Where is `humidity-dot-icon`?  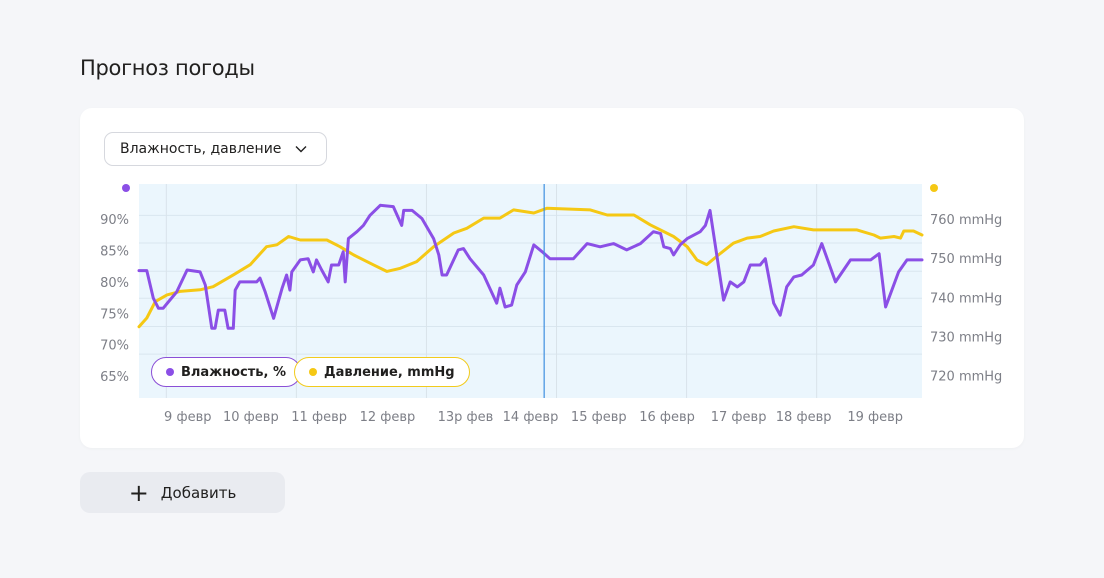 humidity-dot-icon is located at coordinates (170, 372).